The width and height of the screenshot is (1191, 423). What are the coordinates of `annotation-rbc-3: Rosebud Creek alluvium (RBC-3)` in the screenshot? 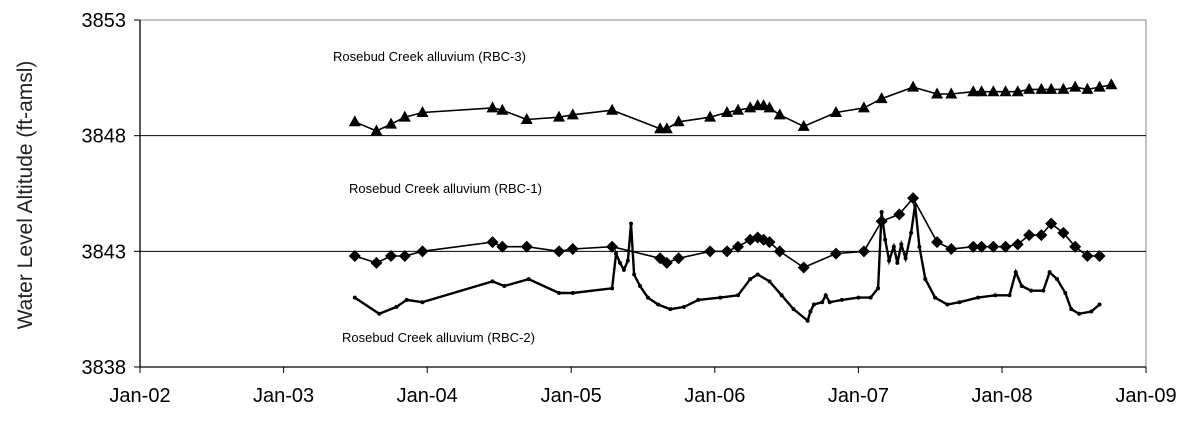 It's located at (429, 56).